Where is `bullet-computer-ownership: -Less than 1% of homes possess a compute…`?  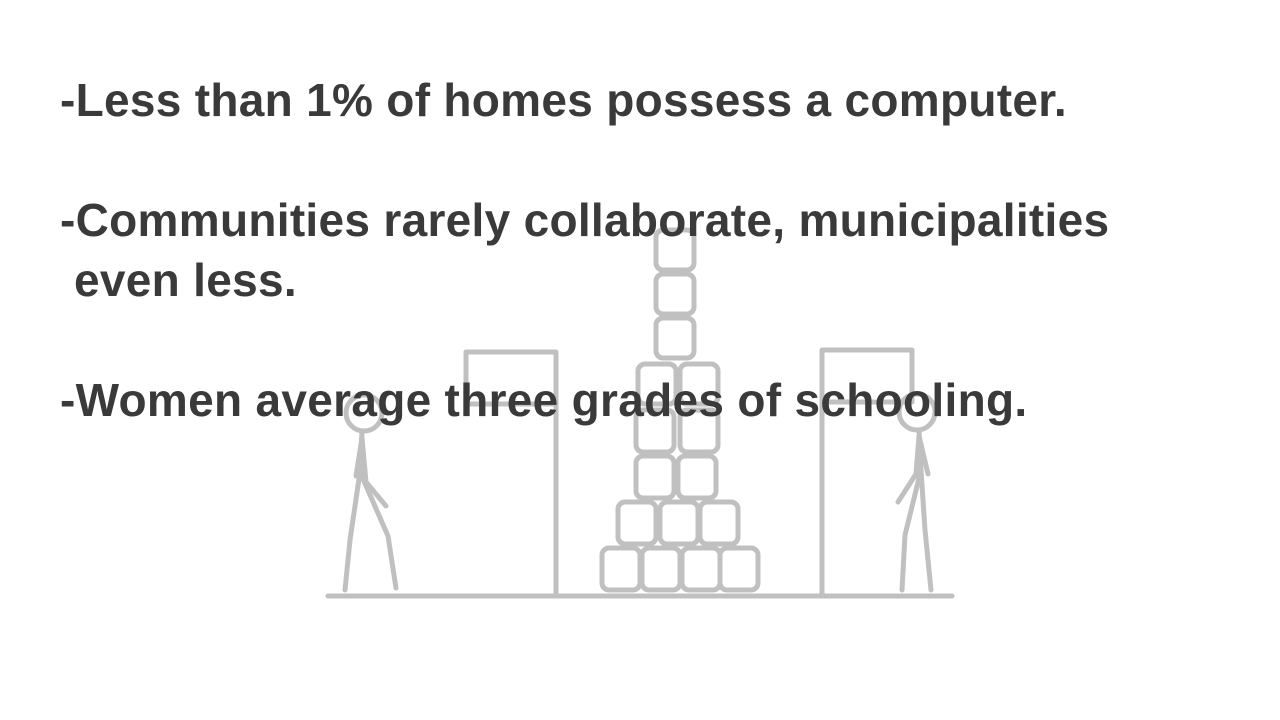 bullet-computer-ownership: -Less than 1% of homes possess a compute… is located at coordinates (564, 100).